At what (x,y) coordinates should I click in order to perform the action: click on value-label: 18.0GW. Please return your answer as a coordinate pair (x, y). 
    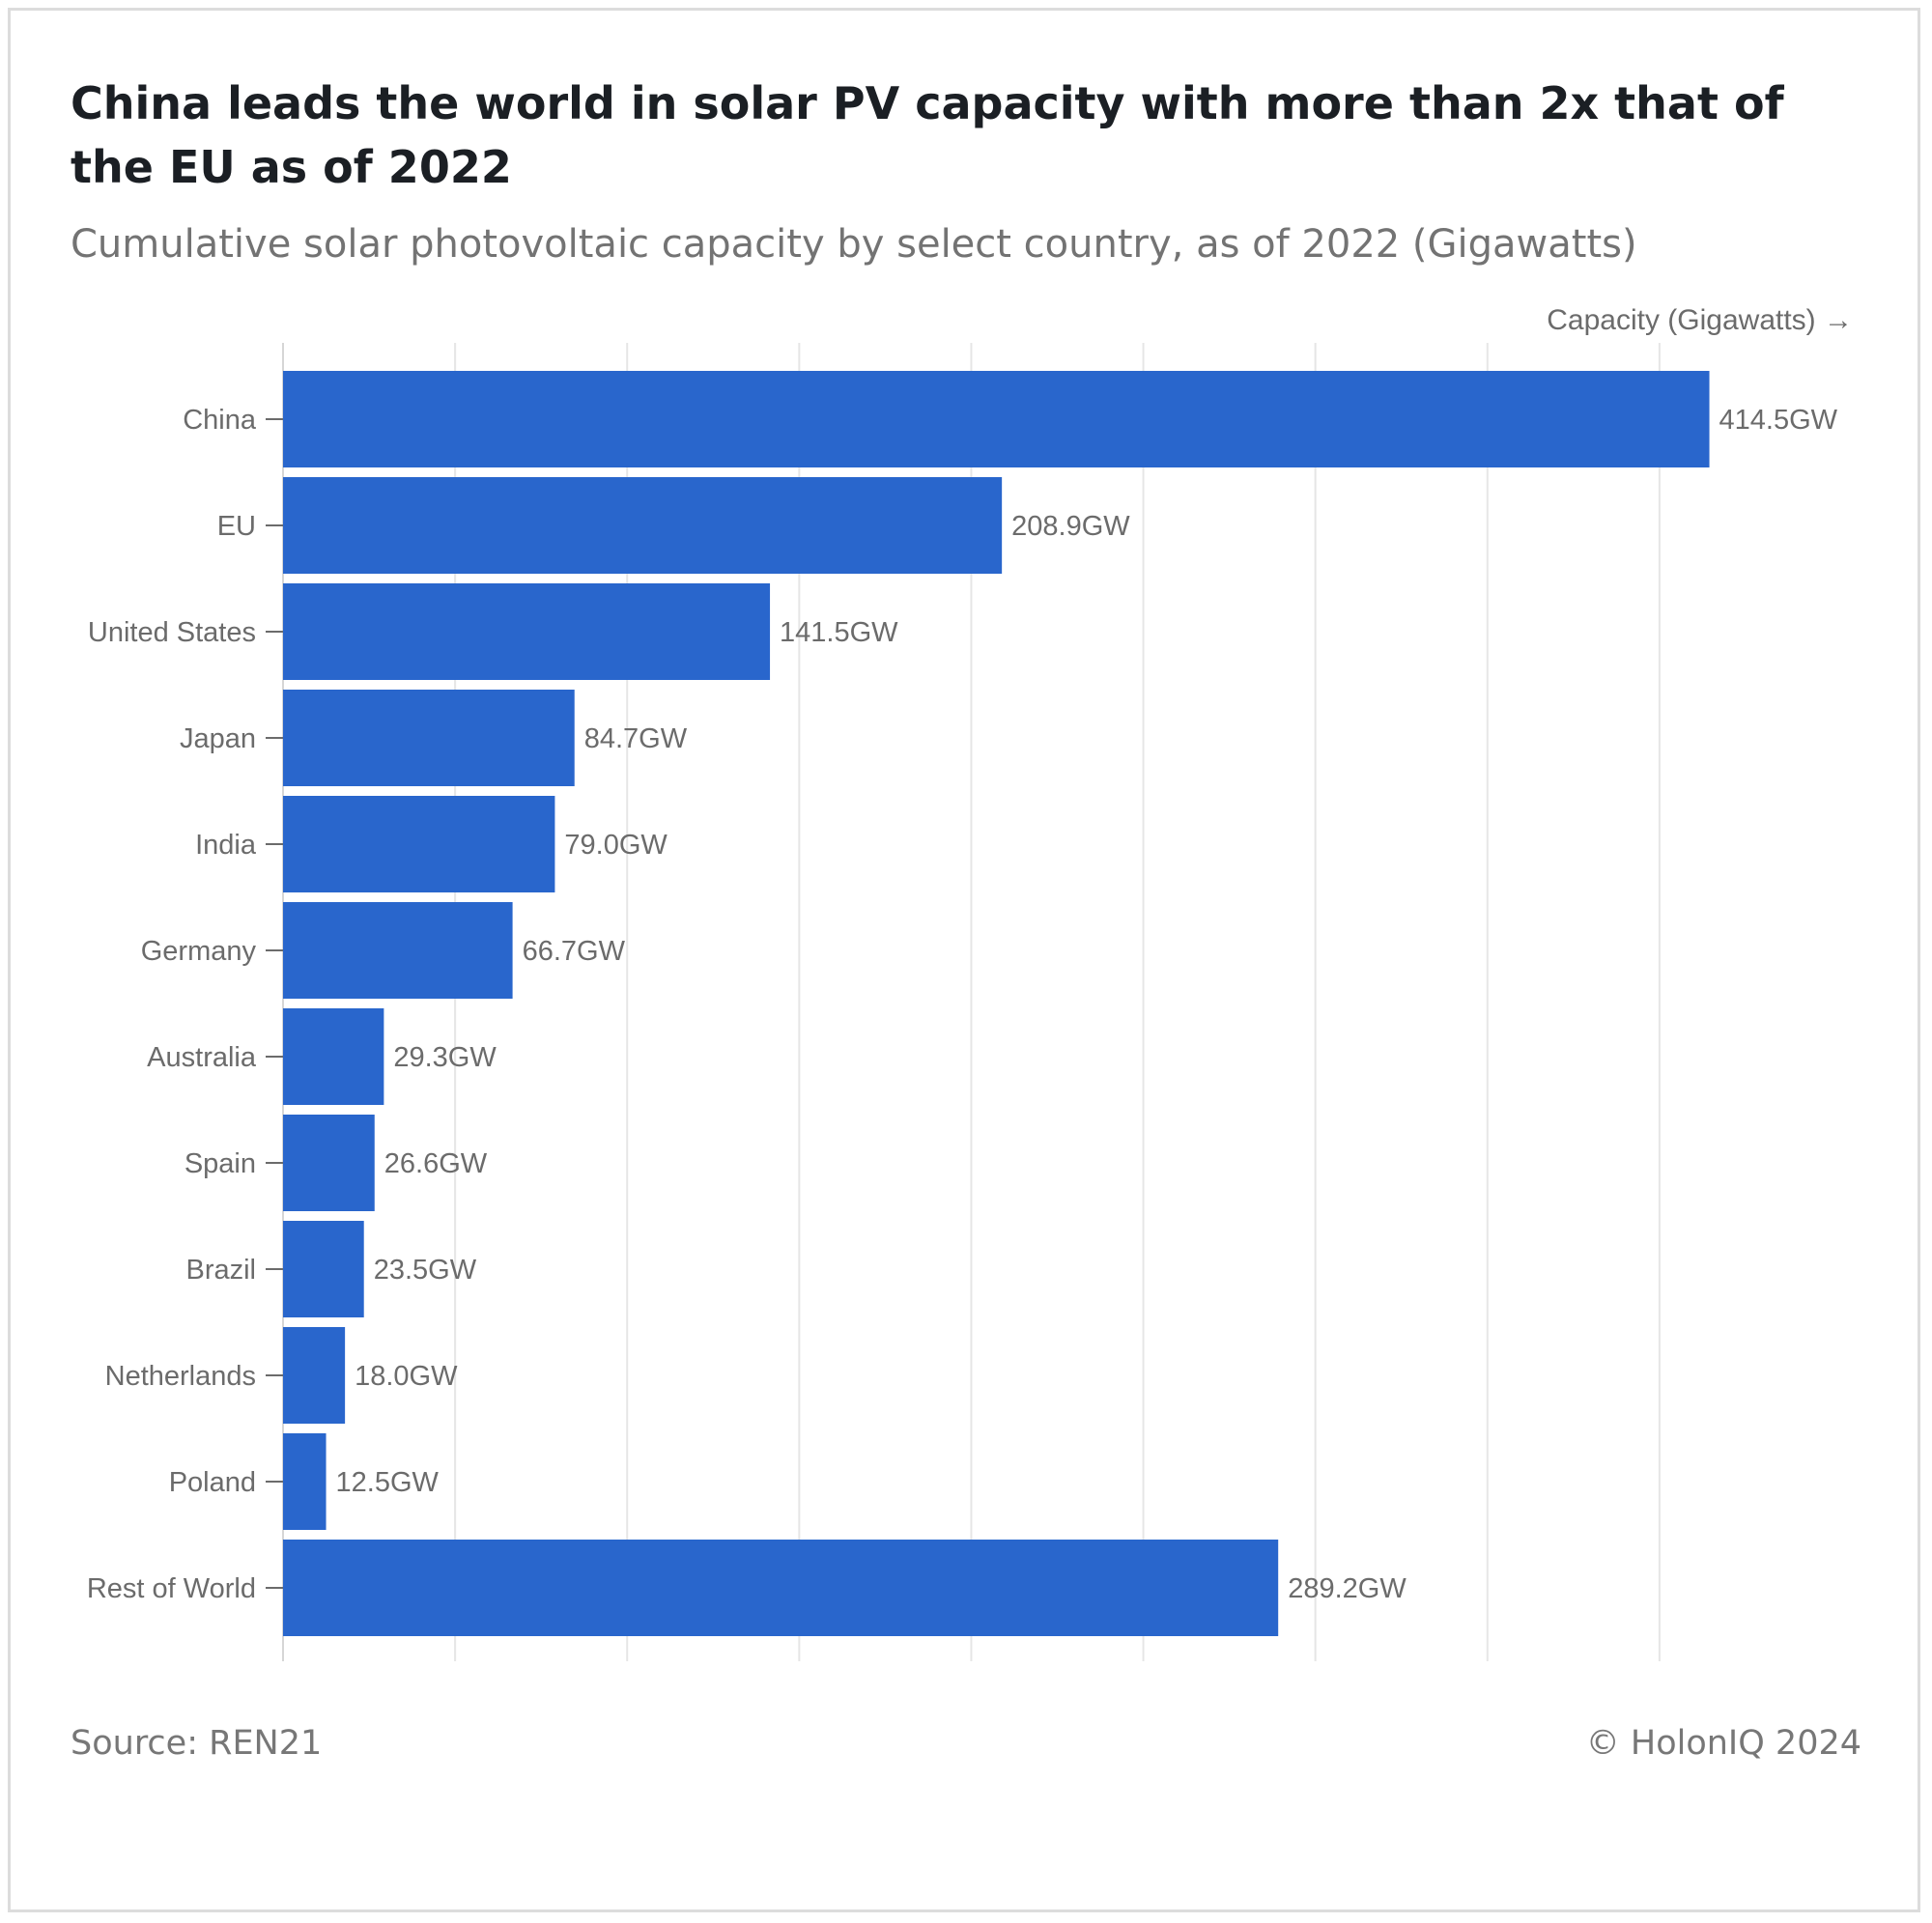
    Looking at the image, I should click on (406, 1377).